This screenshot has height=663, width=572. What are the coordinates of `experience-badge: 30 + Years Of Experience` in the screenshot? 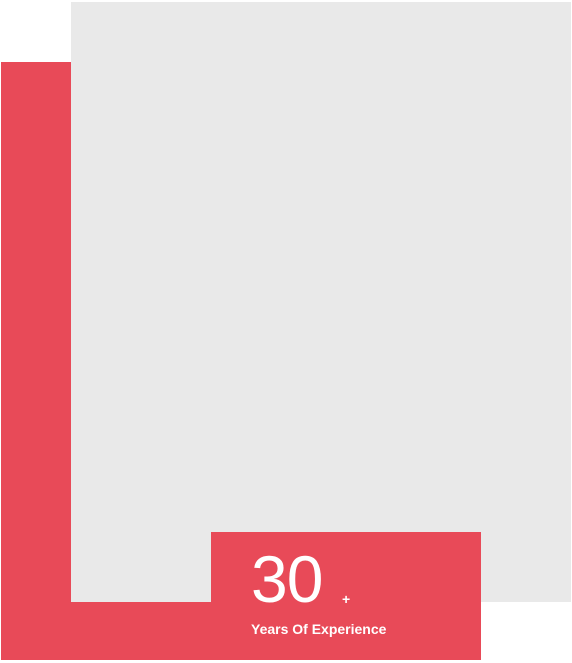 It's located at (346, 596).